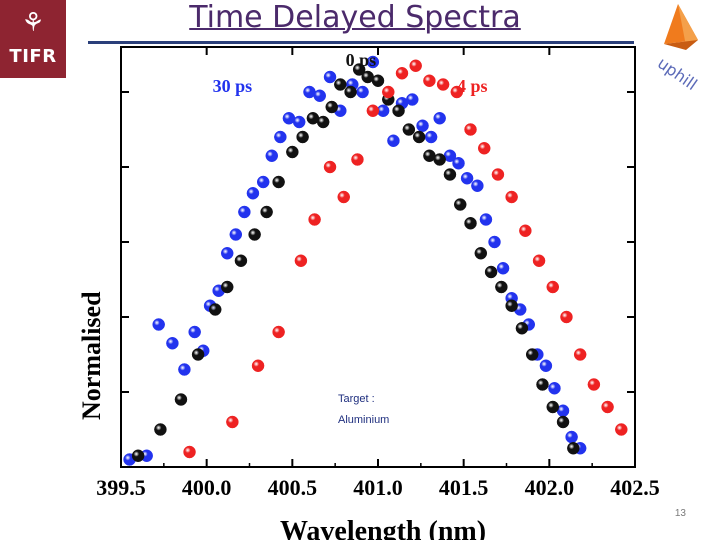  I want to click on tree-emblem-icon: ⚘, so click(33, 23).